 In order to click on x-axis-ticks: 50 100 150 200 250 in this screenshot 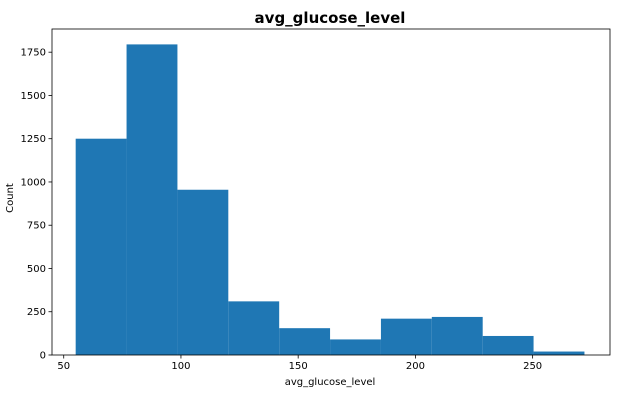, I will do `click(299, 363)`.